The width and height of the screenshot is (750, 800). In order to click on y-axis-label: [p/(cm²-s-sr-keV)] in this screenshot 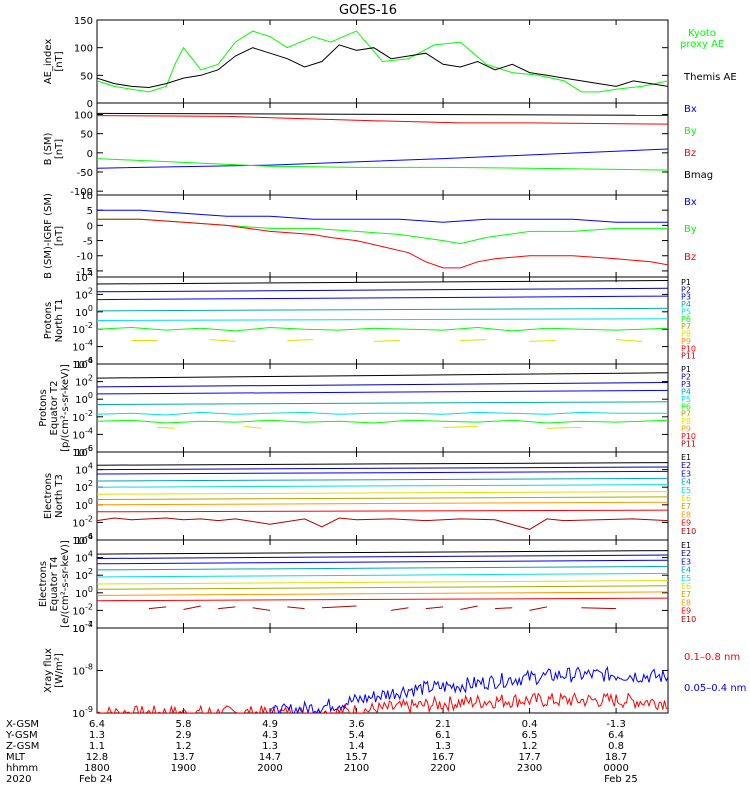, I will do `click(65, 408)`.